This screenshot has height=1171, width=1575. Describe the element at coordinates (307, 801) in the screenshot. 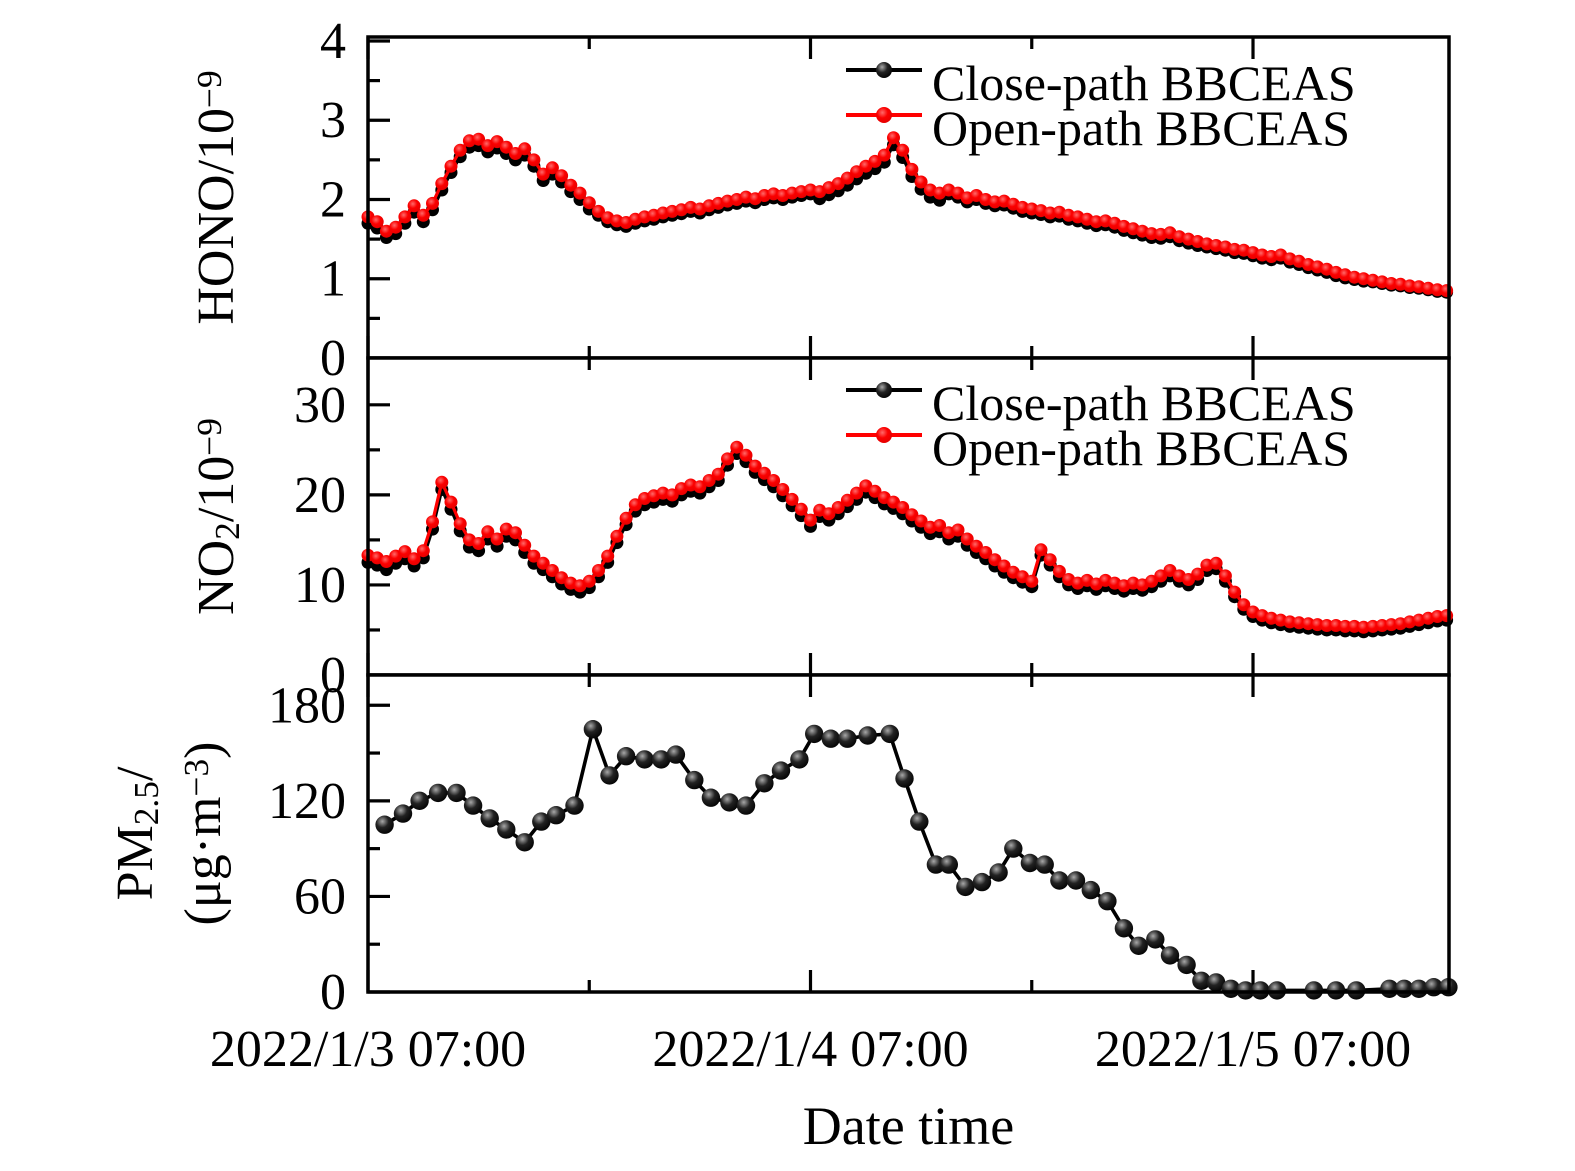

I see `y-tick-label: 120` at that location.